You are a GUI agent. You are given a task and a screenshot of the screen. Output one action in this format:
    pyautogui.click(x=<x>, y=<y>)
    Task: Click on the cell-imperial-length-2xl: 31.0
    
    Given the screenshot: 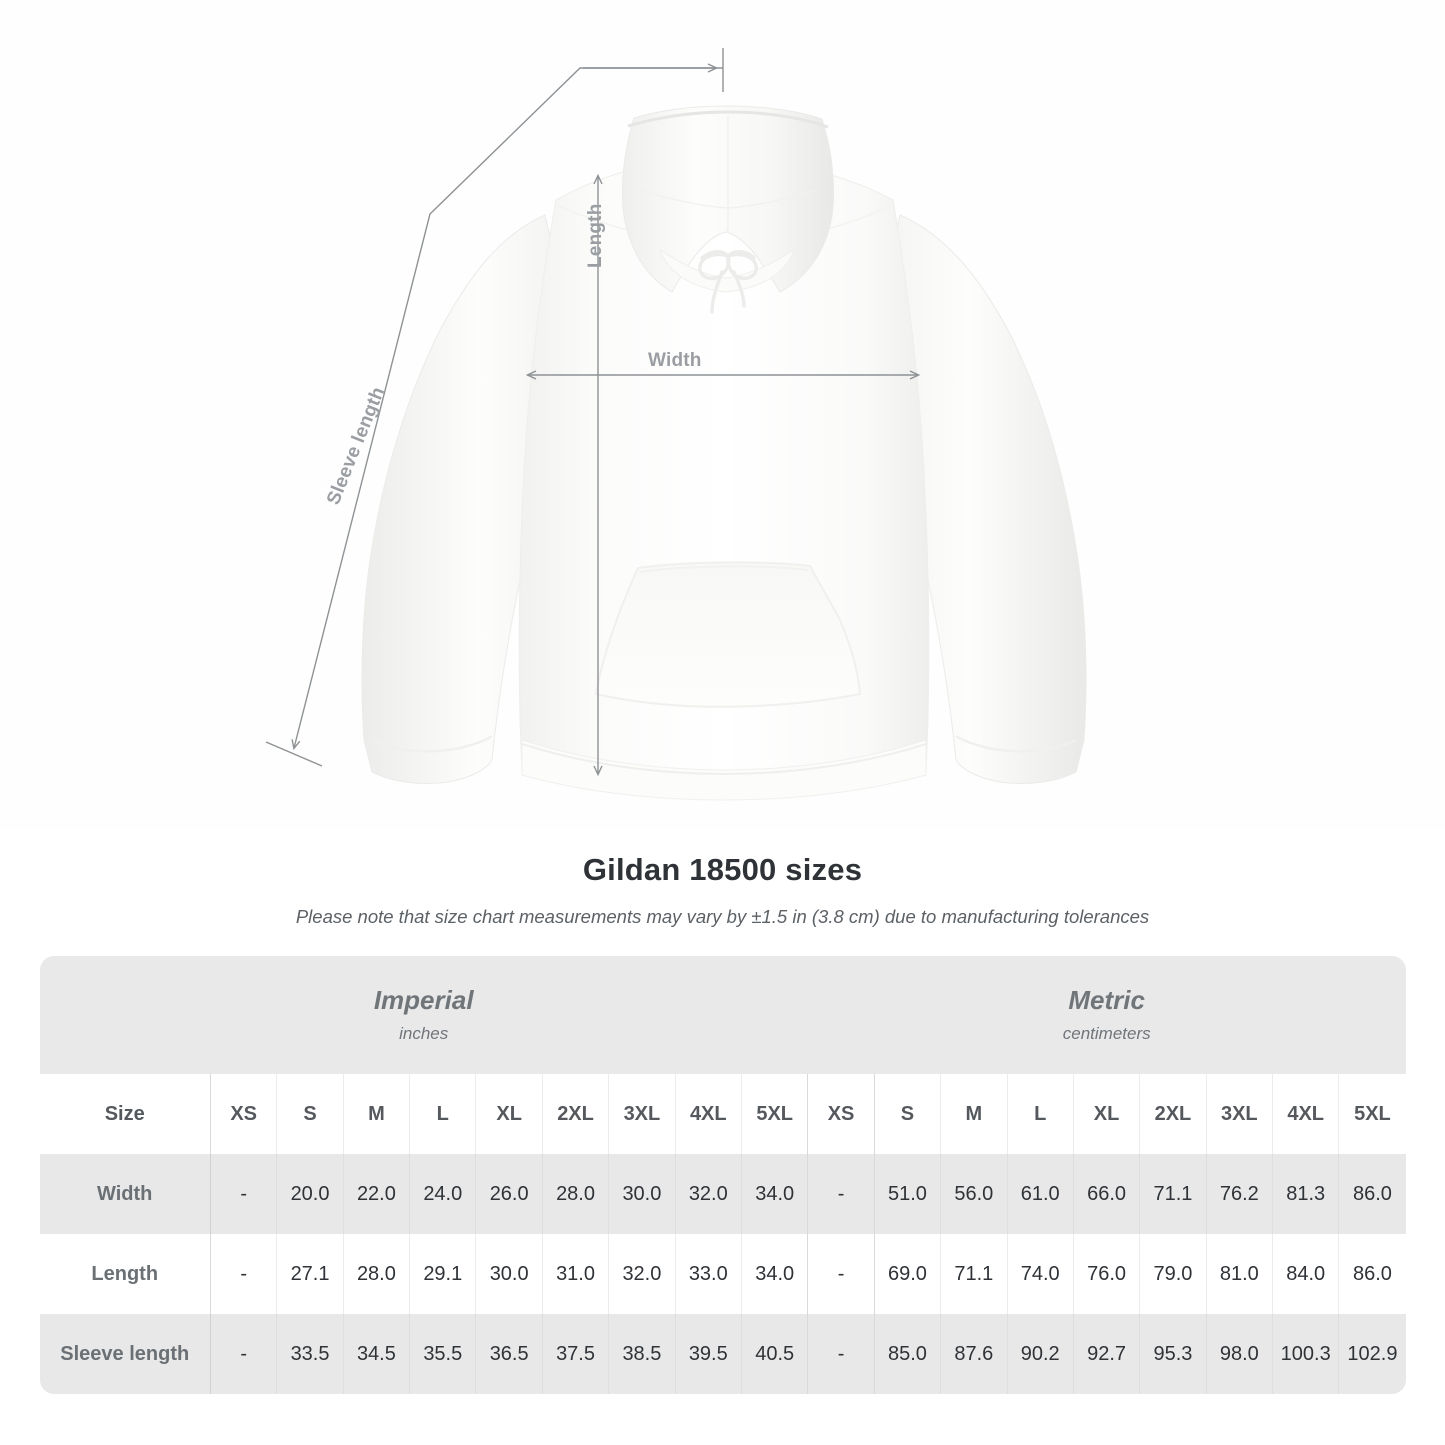 What is the action you would take?
    pyautogui.click(x=576, y=1274)
    